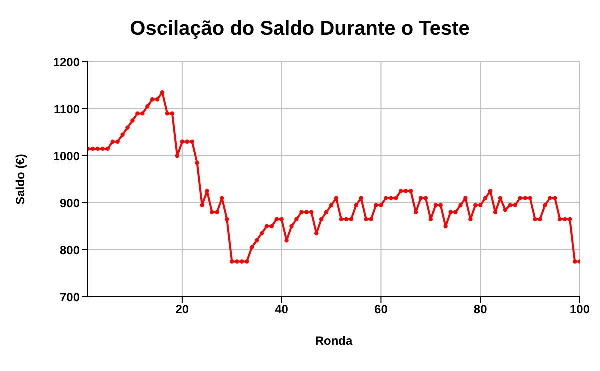 The image size is (600, 371). Describe the element at coordinates (481, 309) in the screenshot. I see `x-tick-label: 80` at that location.